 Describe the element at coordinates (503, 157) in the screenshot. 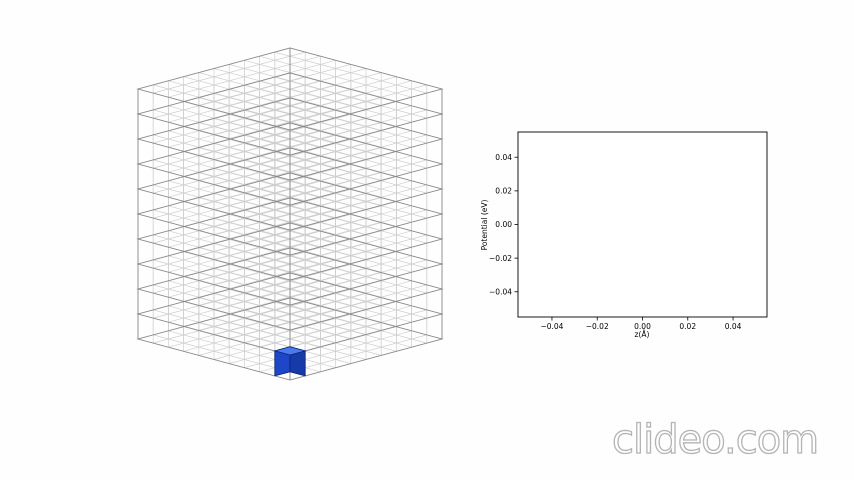

I see `y-tick-label: 0.04` at that location.